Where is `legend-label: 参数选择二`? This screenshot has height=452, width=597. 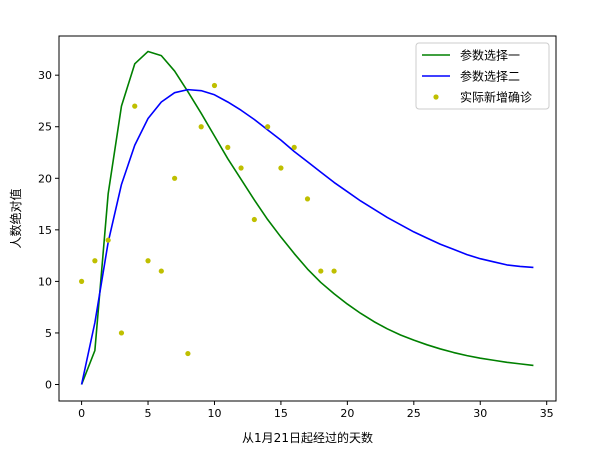 legend-label: 参数选择二 is located at coordinates (490, 76).